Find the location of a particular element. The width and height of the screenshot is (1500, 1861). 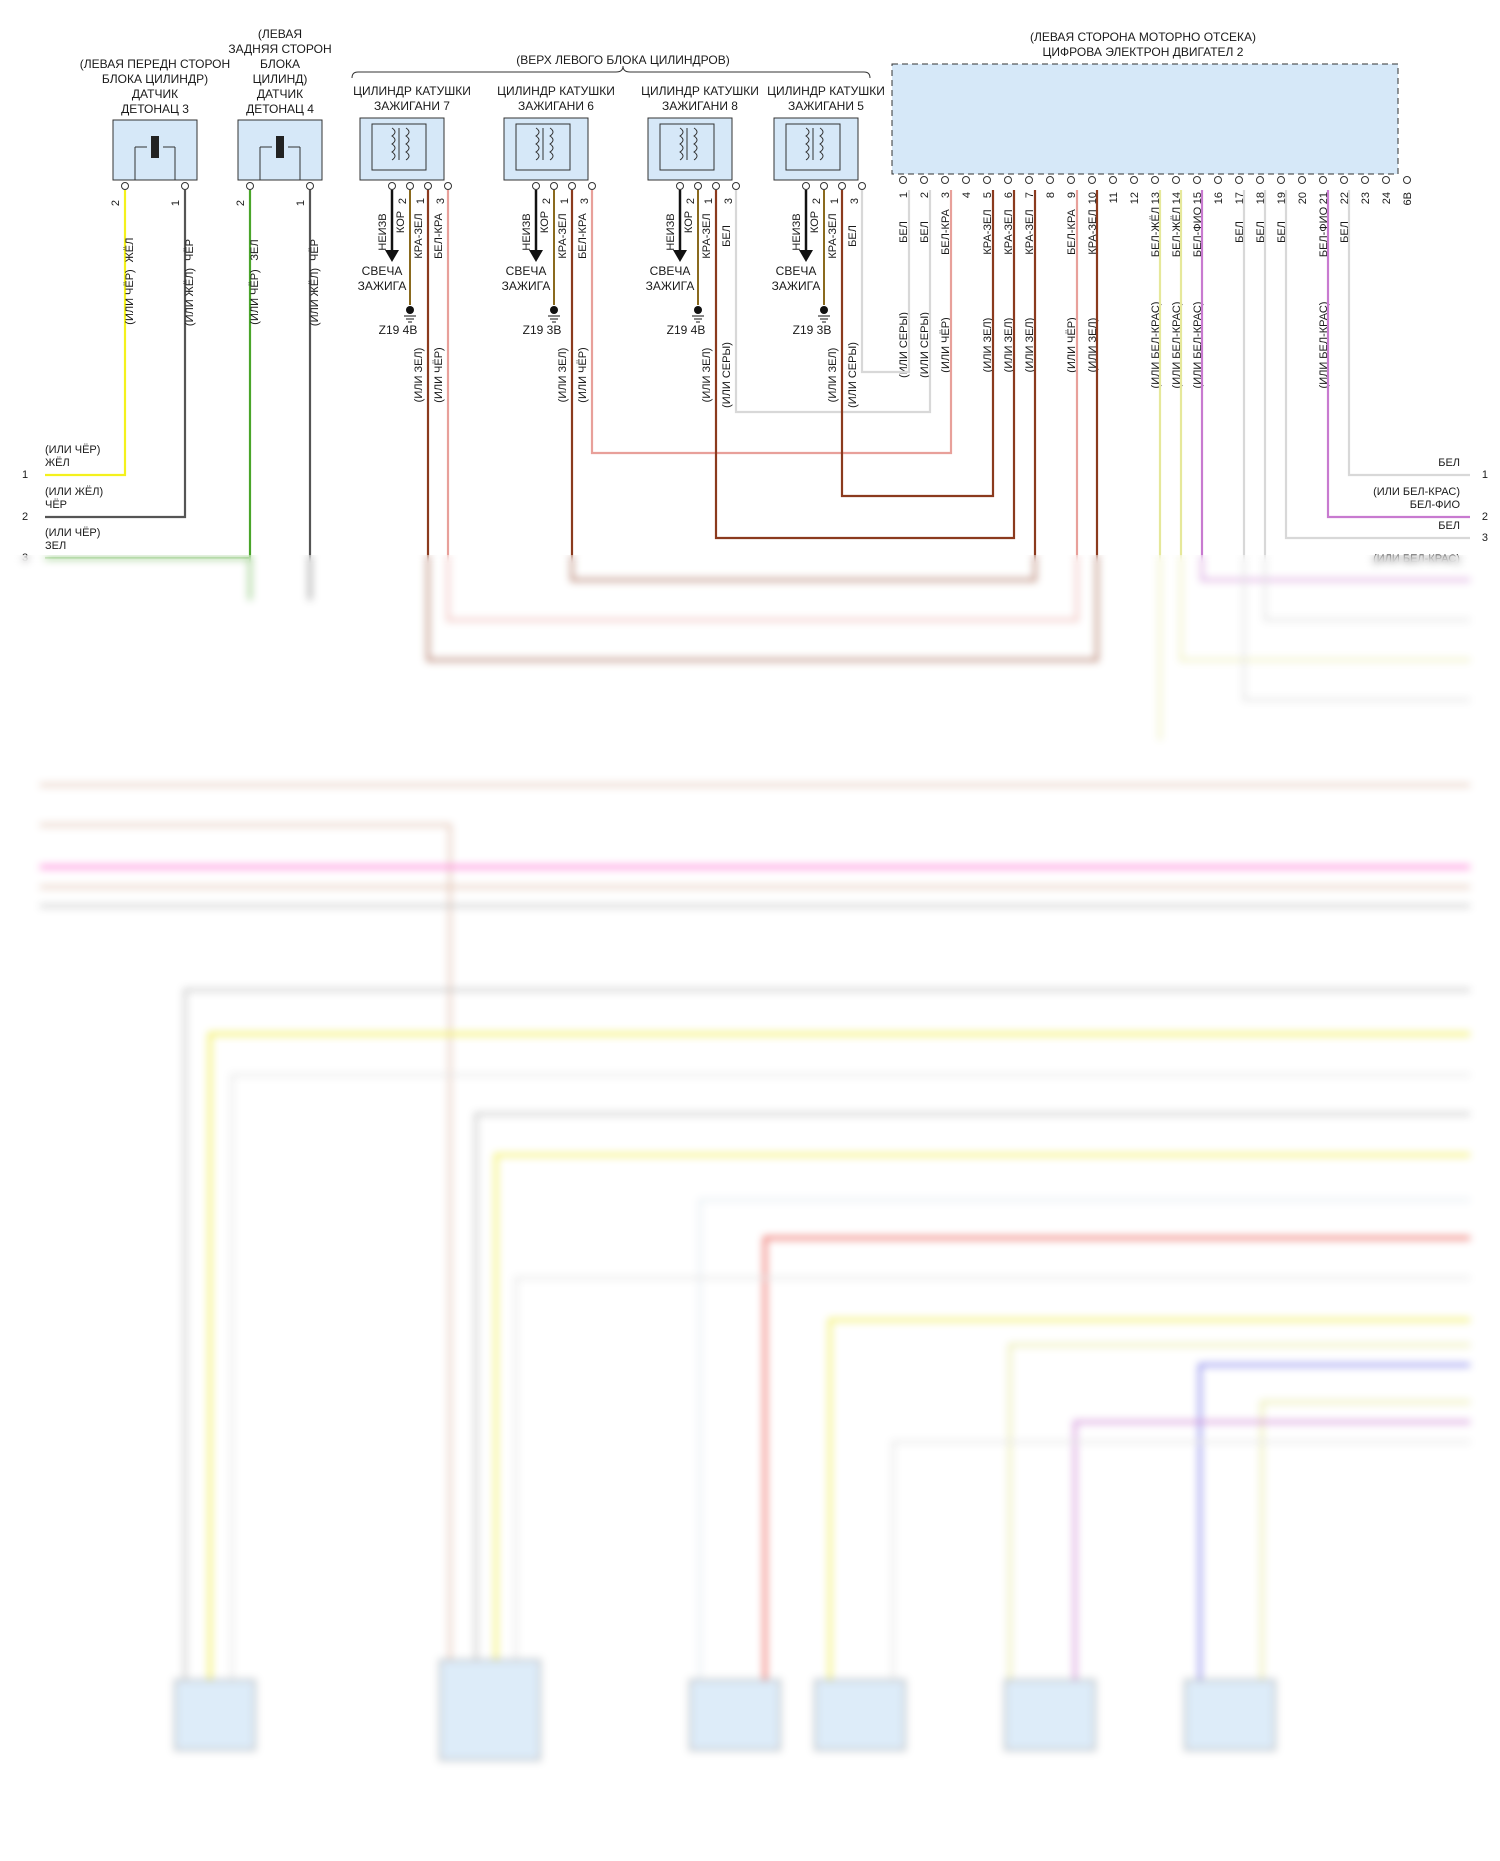

ecm-pin-number: 2 is located at coordinates (925, 195).